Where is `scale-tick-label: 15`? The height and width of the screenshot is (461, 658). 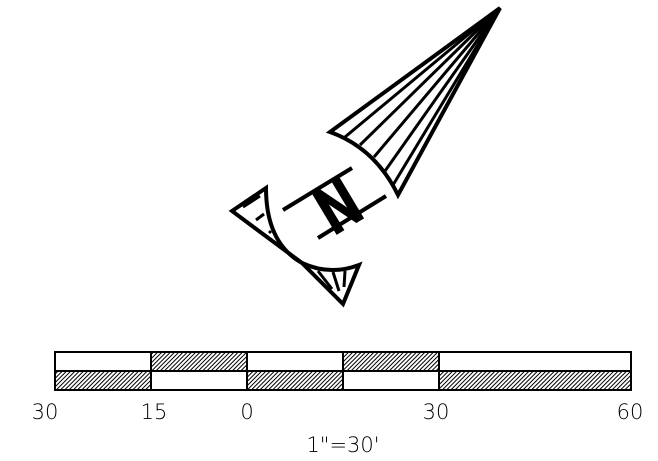
scale-tick-label: 15 is located at coordinates (154, 412).